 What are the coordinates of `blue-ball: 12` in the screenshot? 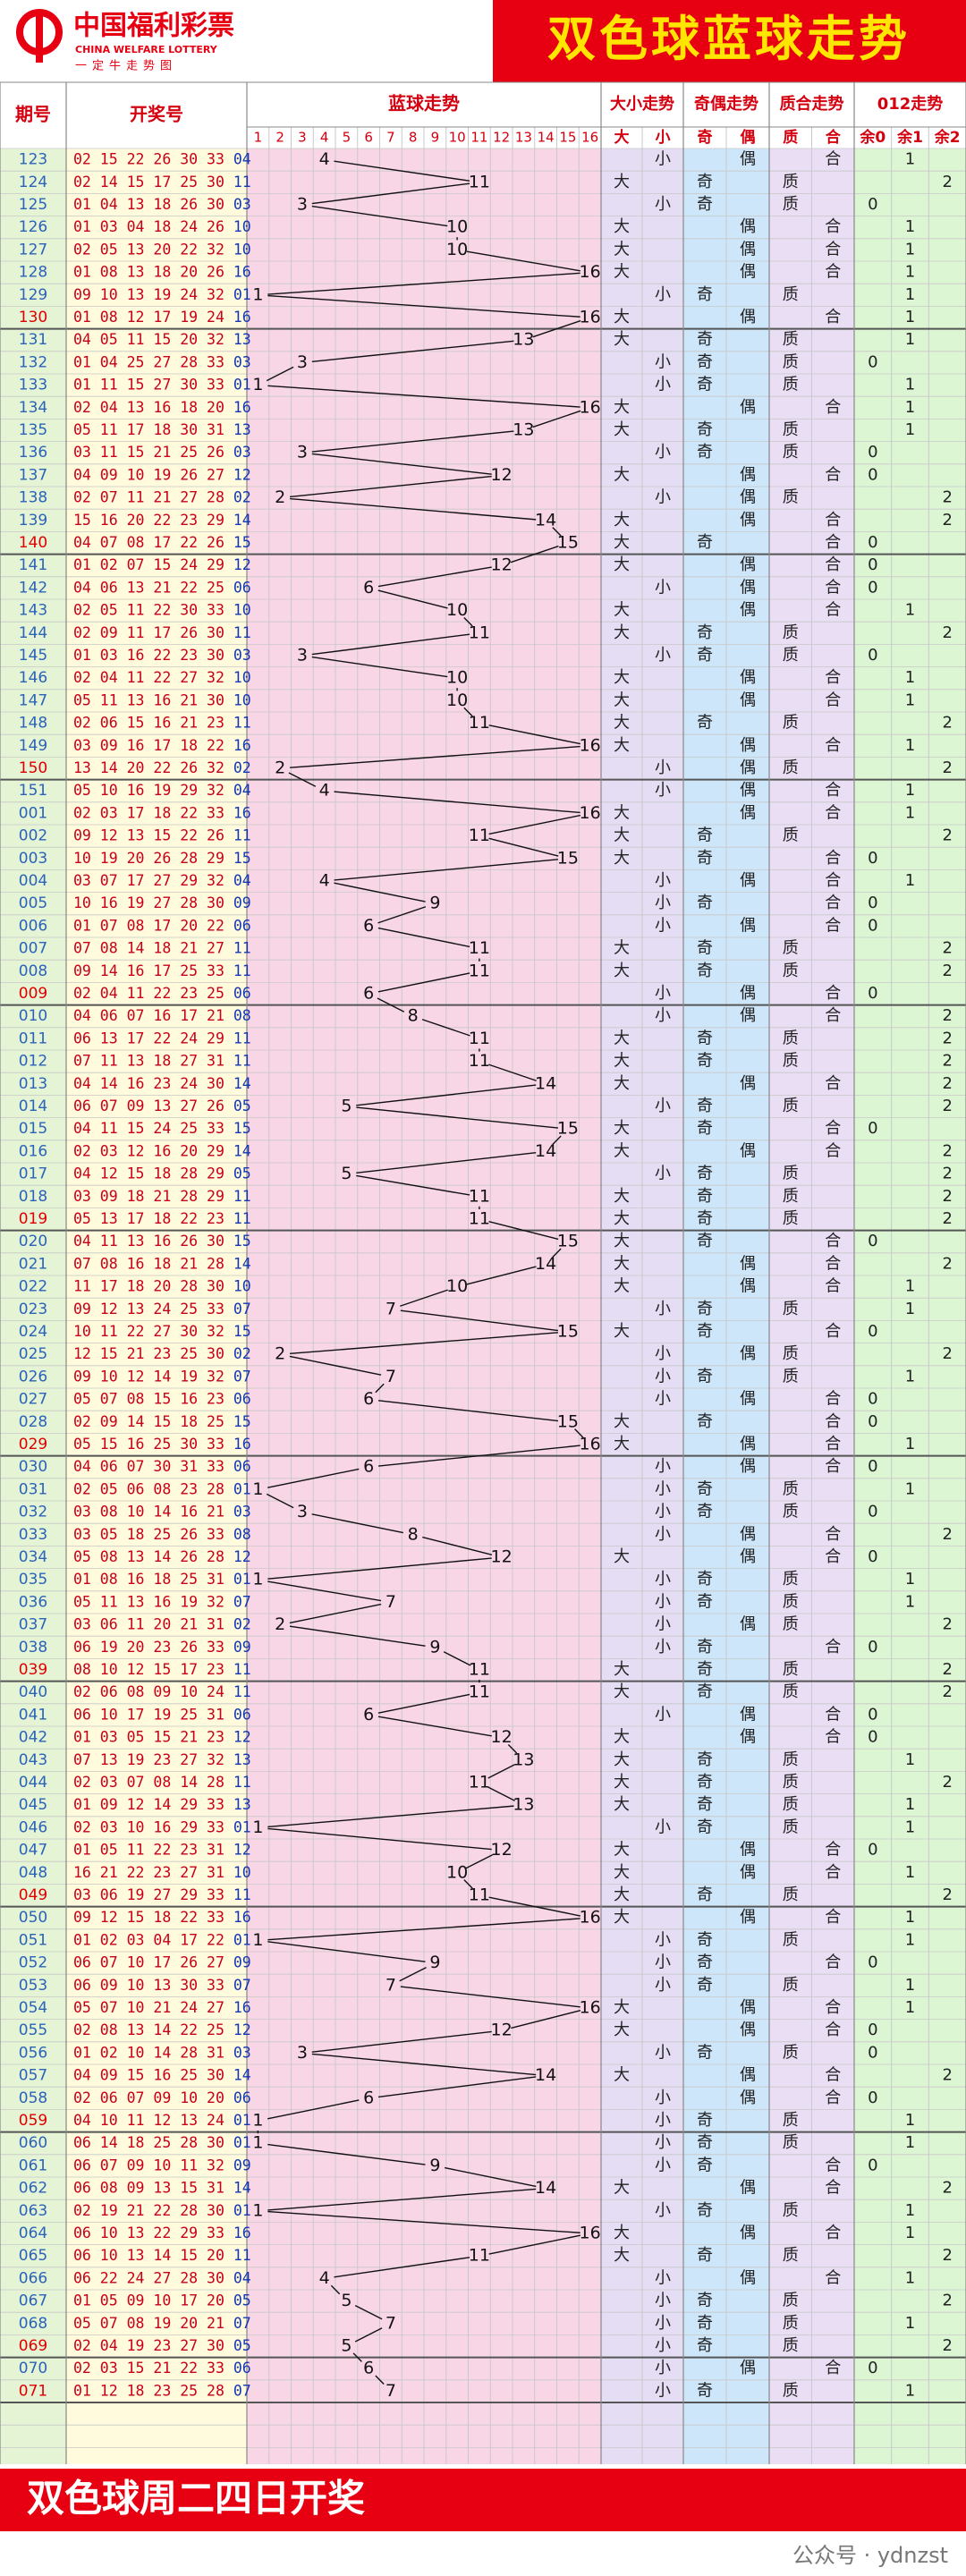 It's located at (242, 1849).